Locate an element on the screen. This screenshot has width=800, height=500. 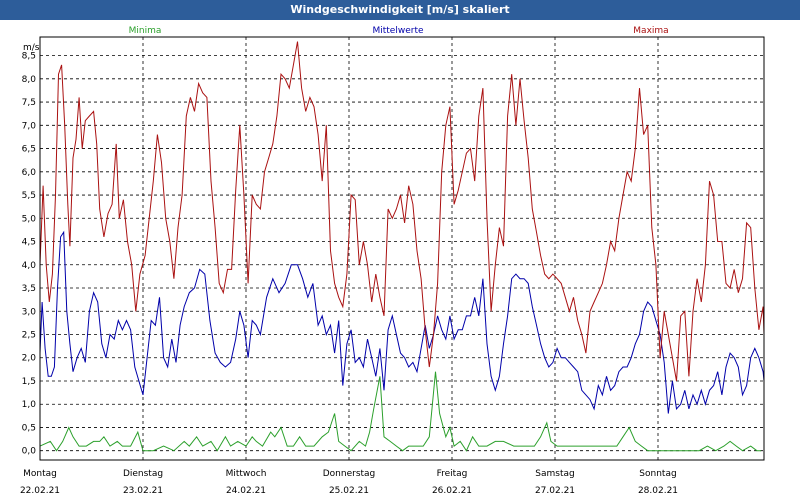
x-tick-day: Sonntag is located at coordinates (657, 474).